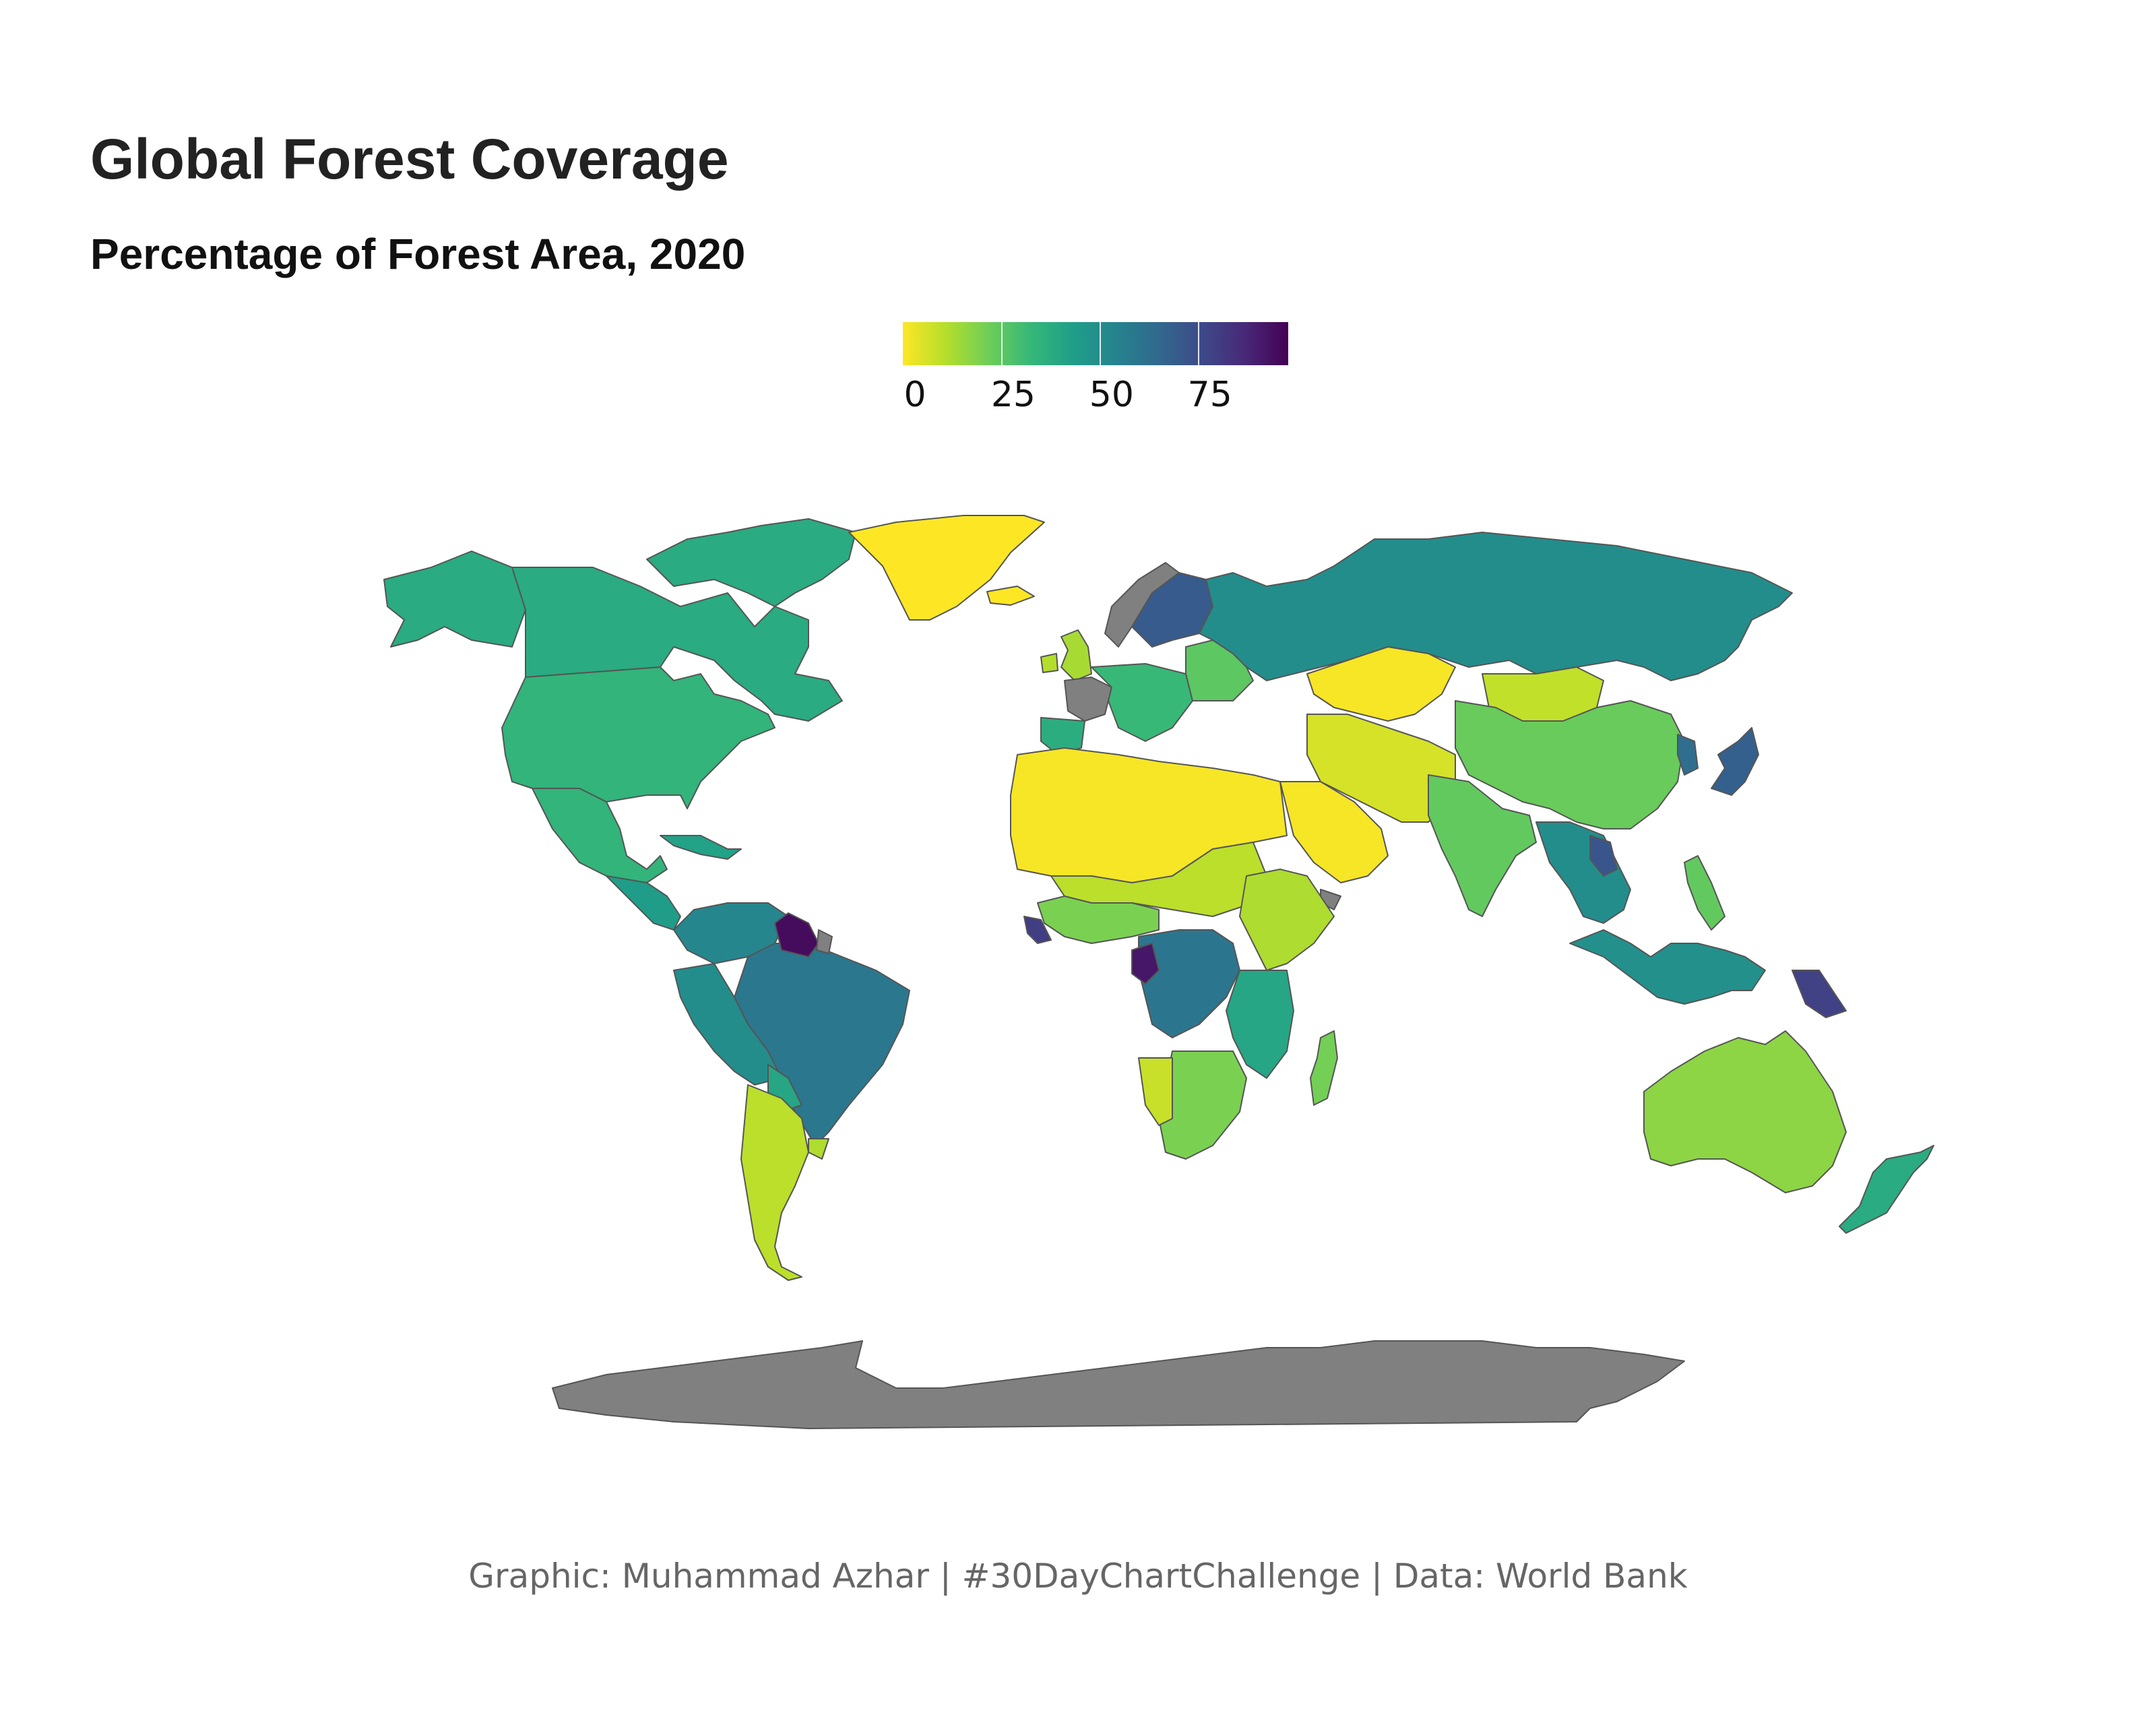 The image size is (2156, 1725). I want to click on region-central-america: Central America, so click(643, 903).